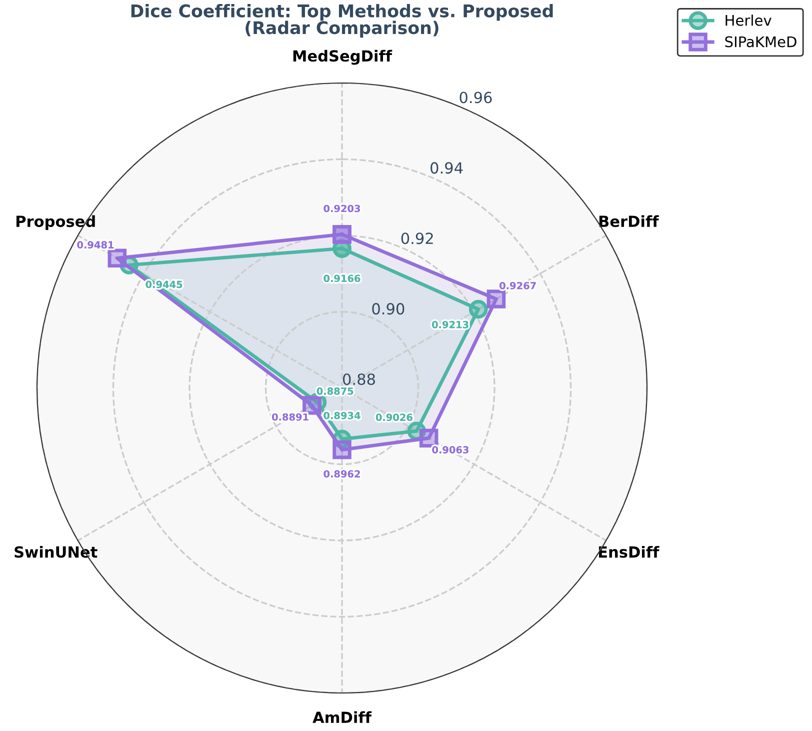  I want to click on legend-label: Herlev, so click(749, 20).